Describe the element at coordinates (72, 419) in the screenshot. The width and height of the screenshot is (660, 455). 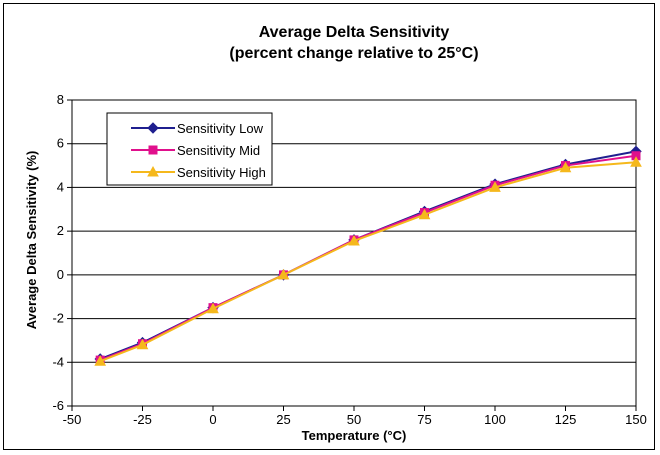
I see `x-tick-label: -50` at that location.